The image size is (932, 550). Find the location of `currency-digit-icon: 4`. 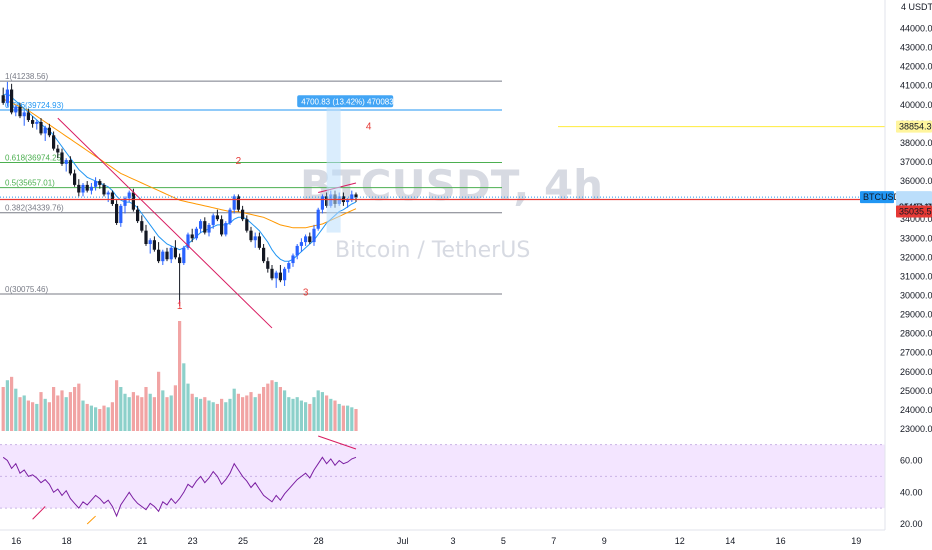

currency-digit-icon: 4 is located at coordinates (903, 7).